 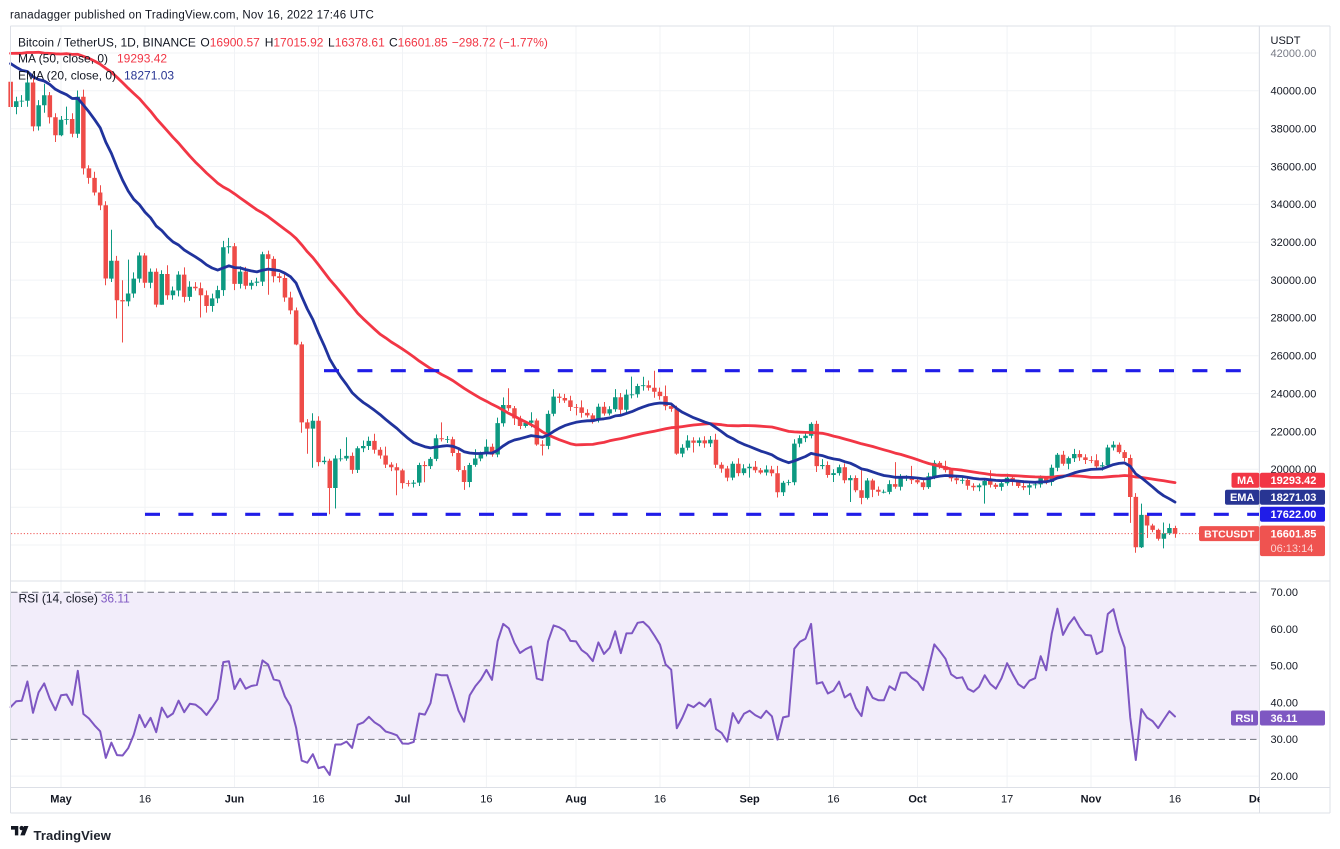 I want to click on svg-text: 60.00, so click(x=1285, y=630).